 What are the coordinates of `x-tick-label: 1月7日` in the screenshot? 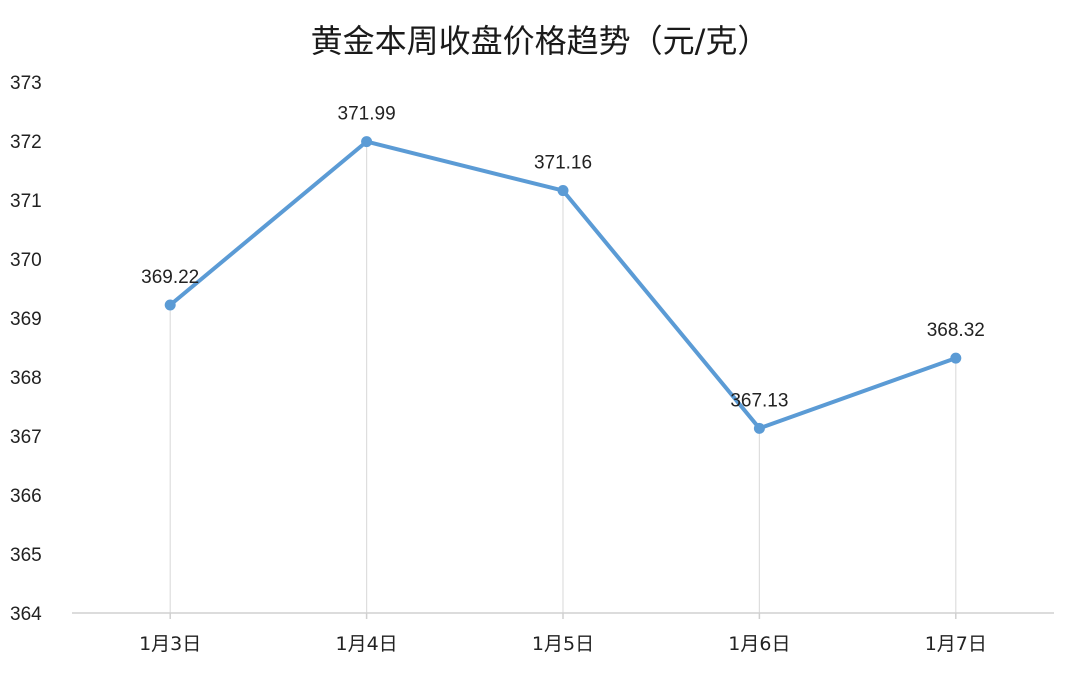 It's located at (956, 644).